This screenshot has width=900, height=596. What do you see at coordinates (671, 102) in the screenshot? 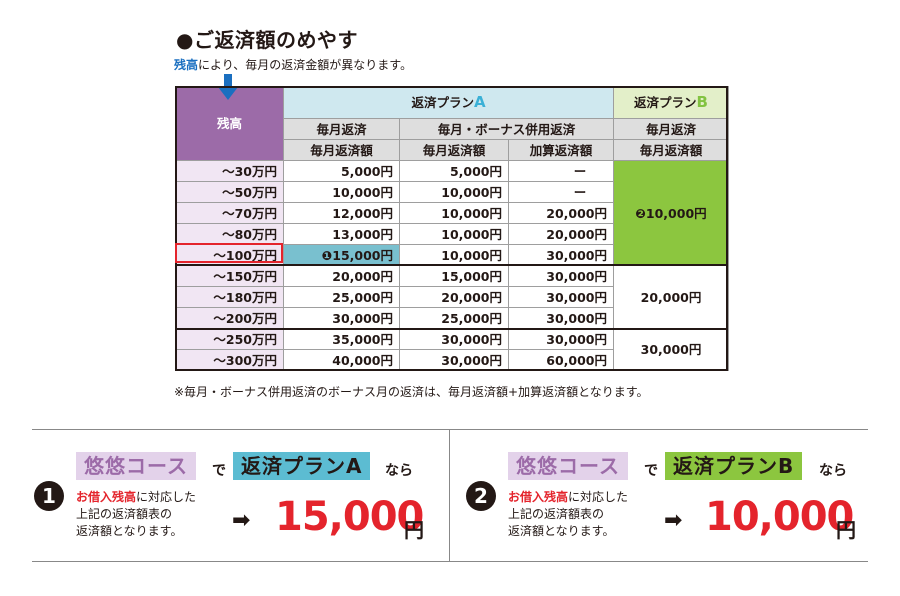
I see `header-plan-b: 返済プランB` at bounding box center [671, 102].